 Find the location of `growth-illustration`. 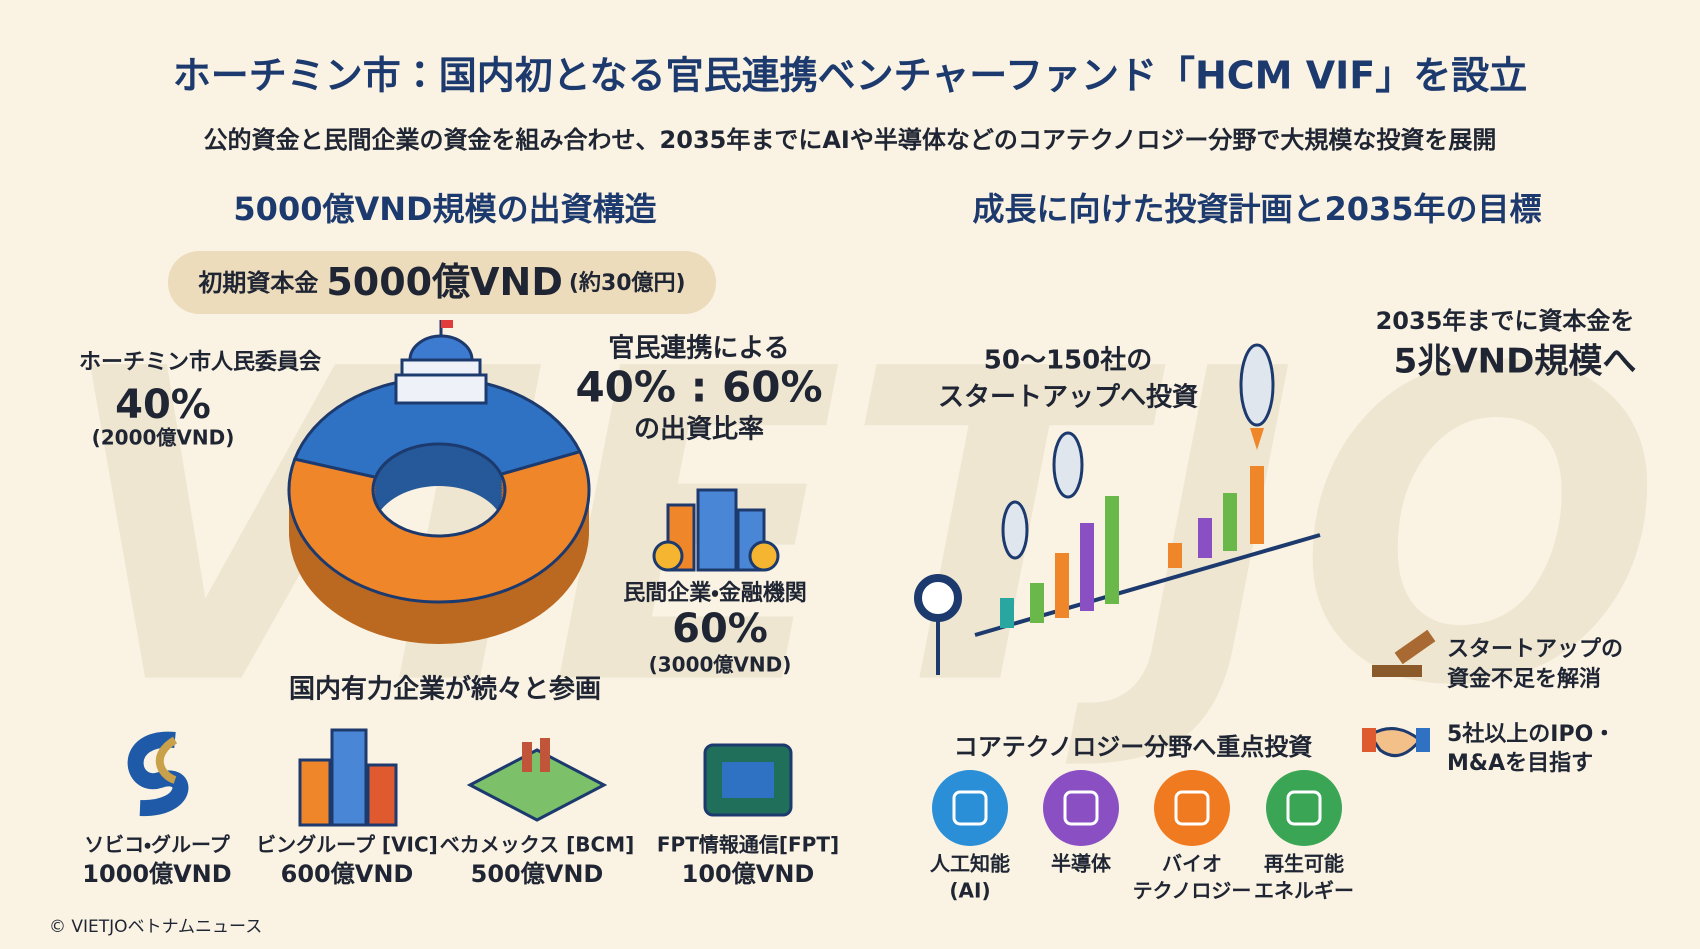

growth-illustration is located at coordinates (1117, 509).